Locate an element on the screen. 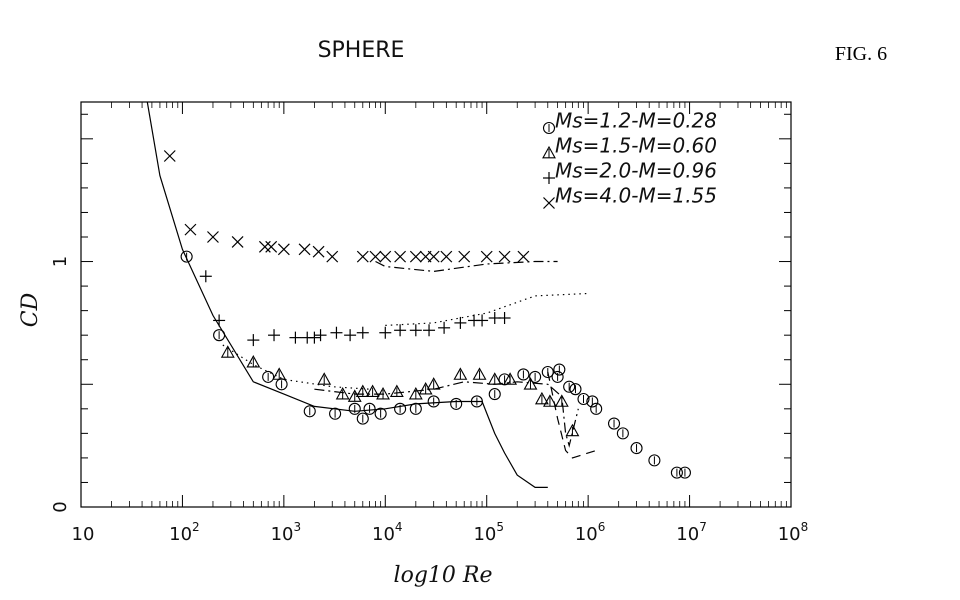  x-tick-label: 10⁵ is located at coordinates (488, 532).